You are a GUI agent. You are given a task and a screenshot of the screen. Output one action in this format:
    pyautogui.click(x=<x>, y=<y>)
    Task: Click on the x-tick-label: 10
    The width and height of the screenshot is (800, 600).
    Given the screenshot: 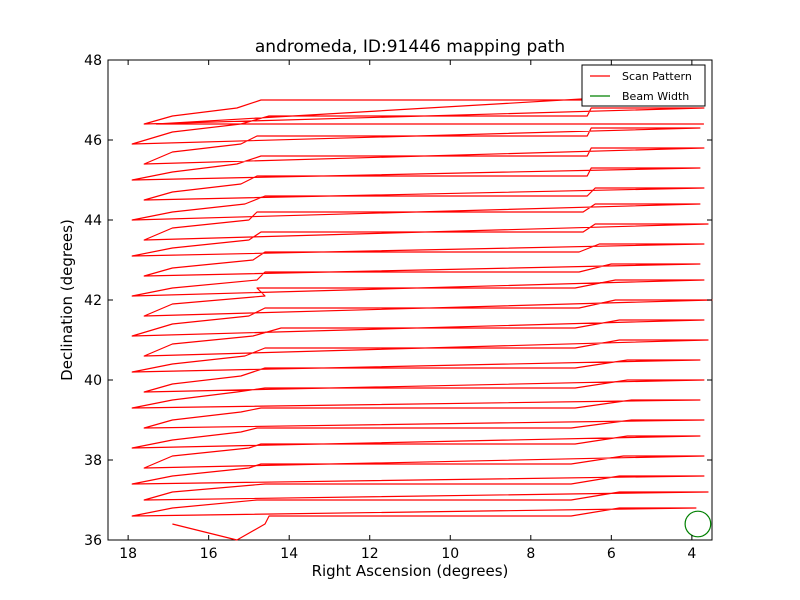 What is the action you would take?
    pyautogui.click(x=450, y=554)
    